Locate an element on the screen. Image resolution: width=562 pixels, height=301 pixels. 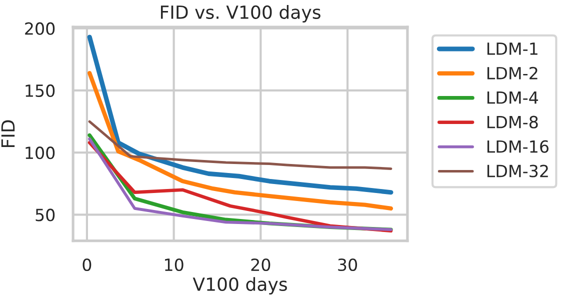
line-series is located at coordinates (240, 145).